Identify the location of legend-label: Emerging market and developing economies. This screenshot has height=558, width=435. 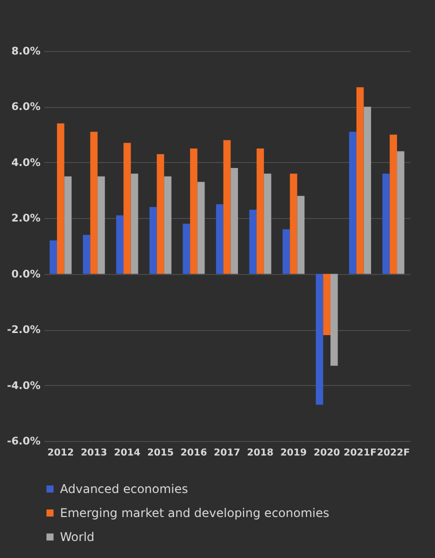
(195, 513).